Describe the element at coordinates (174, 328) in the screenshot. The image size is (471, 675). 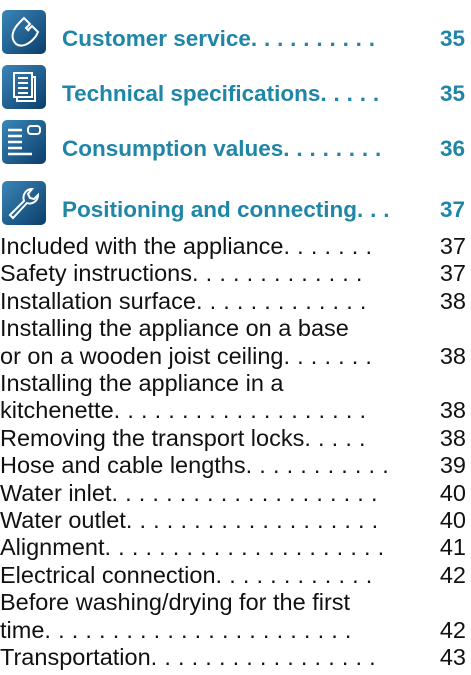
I see `entry-text: Installing the appliance on a base` at that location.